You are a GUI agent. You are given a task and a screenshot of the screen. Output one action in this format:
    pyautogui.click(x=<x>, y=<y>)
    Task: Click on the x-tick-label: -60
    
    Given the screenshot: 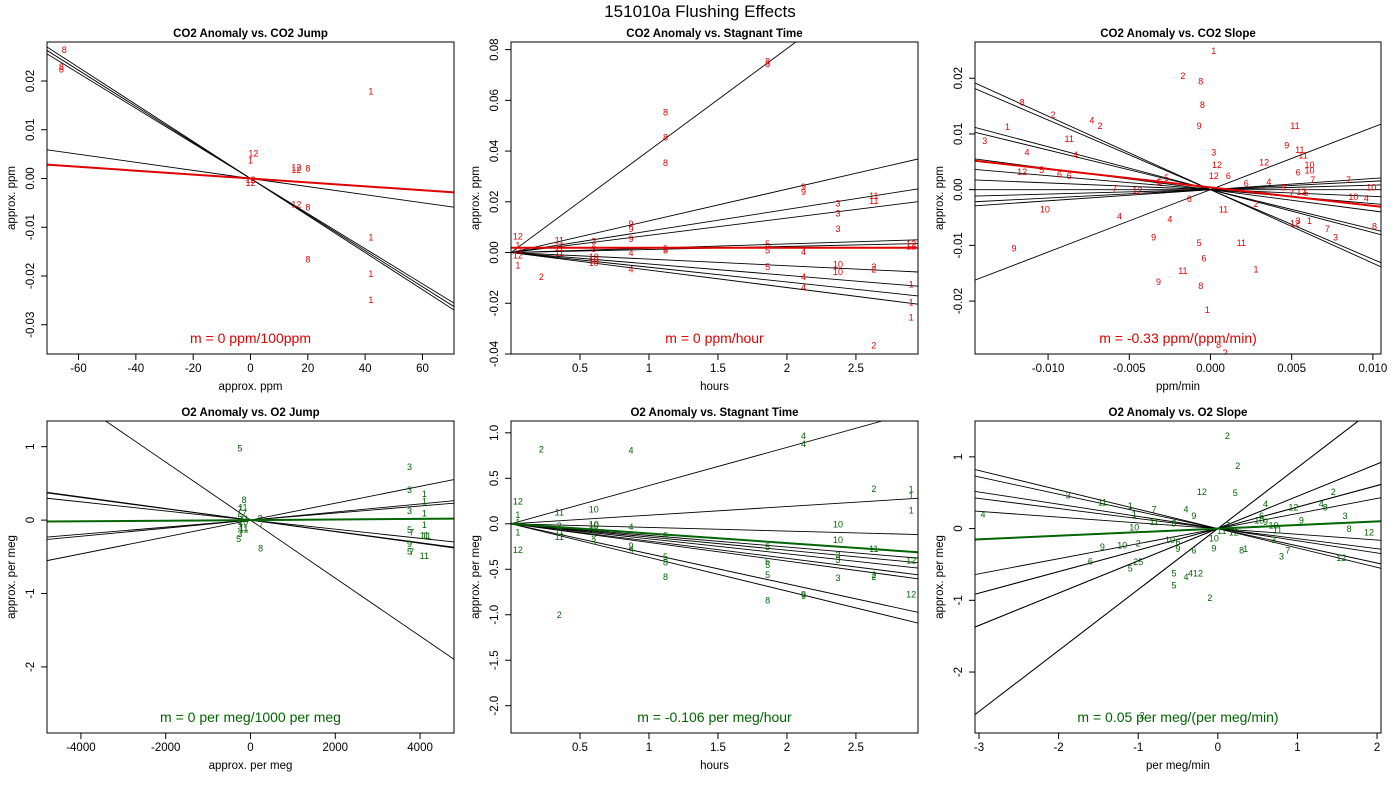 What is the action you would take?
    pyautogui.click(x=78, y=369)
    